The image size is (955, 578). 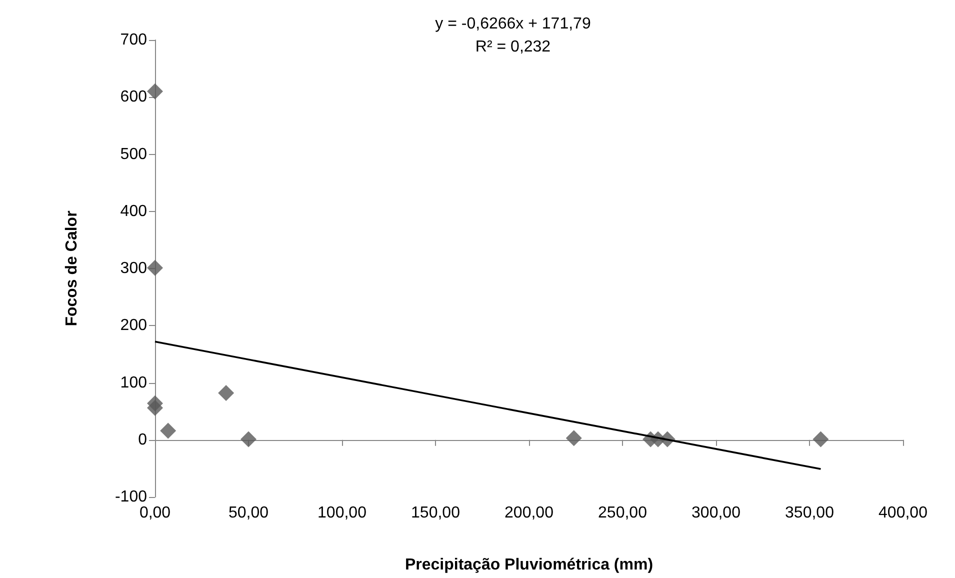 I want to click on x-tick-label: 300,00, so click(x=716, y=513).